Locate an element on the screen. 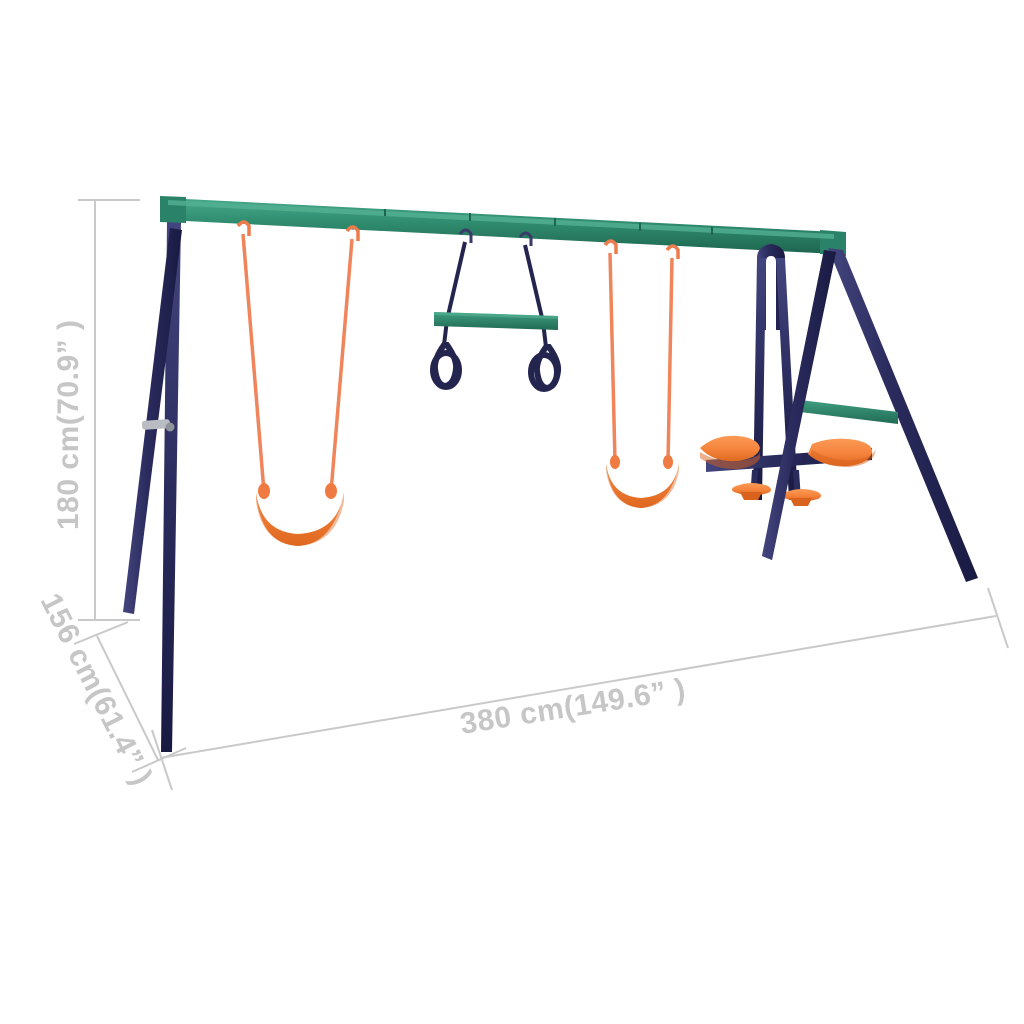 This screenshot has height=1024, width=1024. right-crossbar is located at coordinates (849, 412).